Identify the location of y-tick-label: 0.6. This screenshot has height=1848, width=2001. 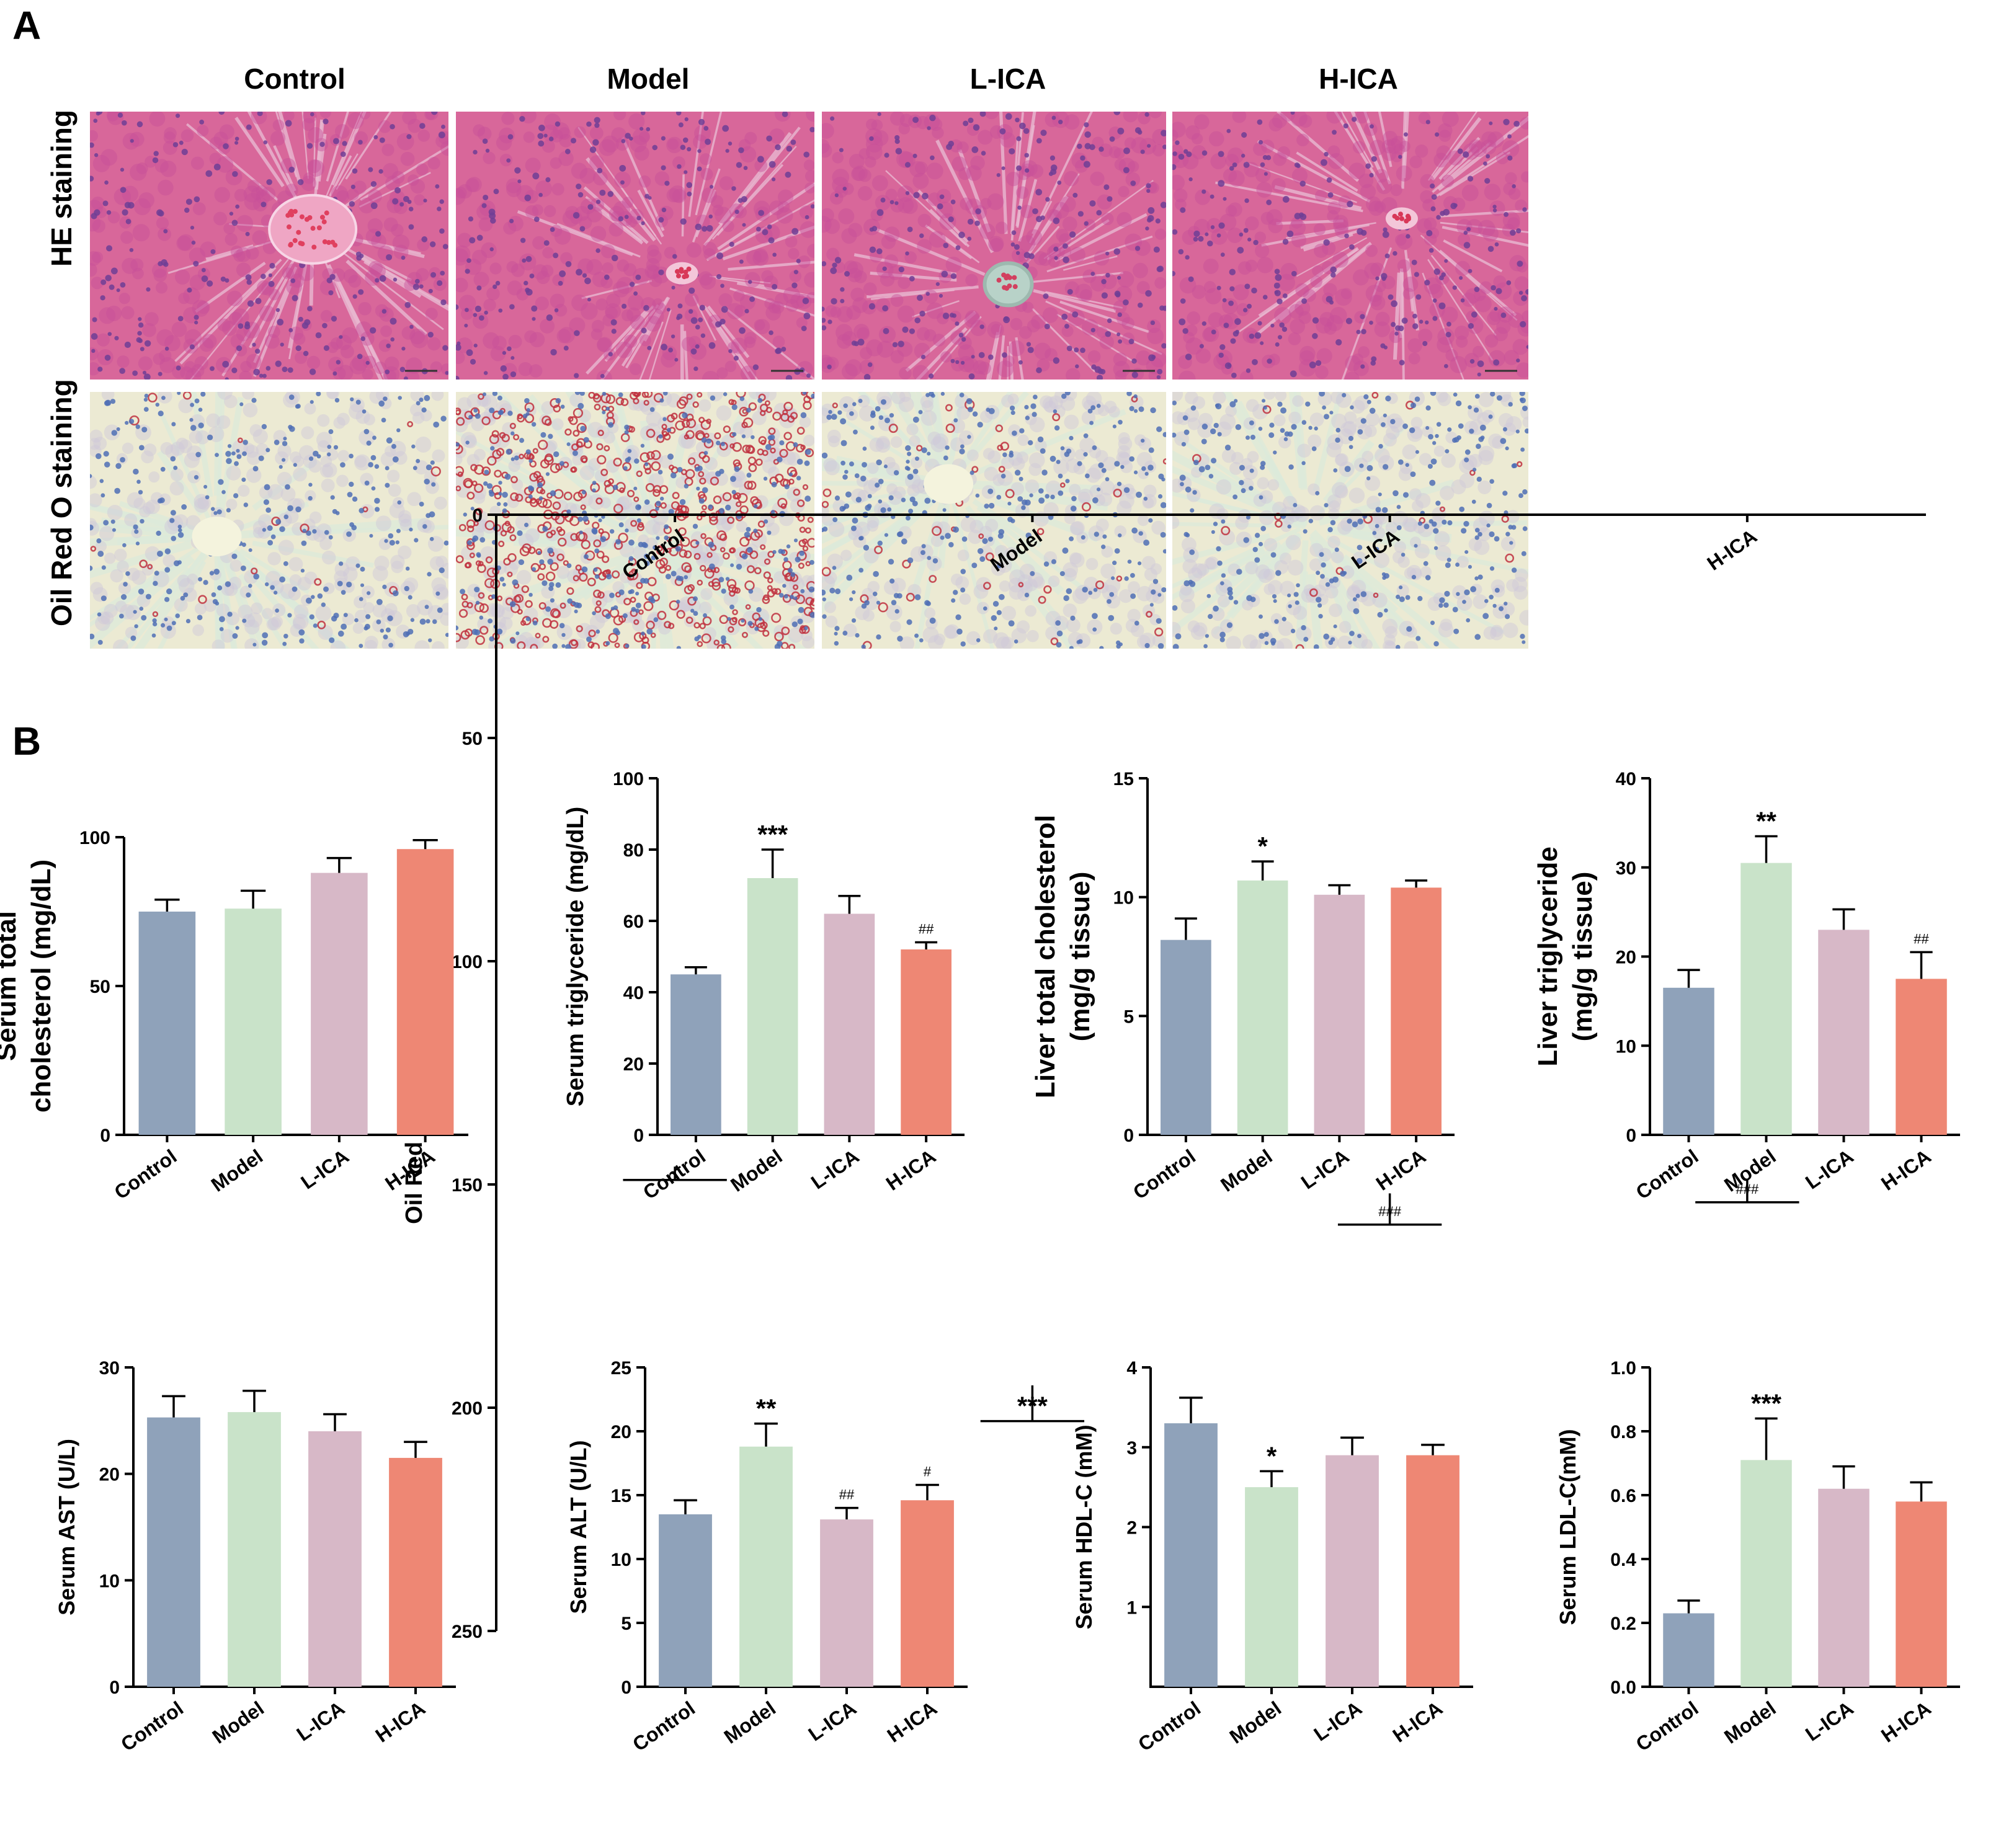
(1623, 1496).